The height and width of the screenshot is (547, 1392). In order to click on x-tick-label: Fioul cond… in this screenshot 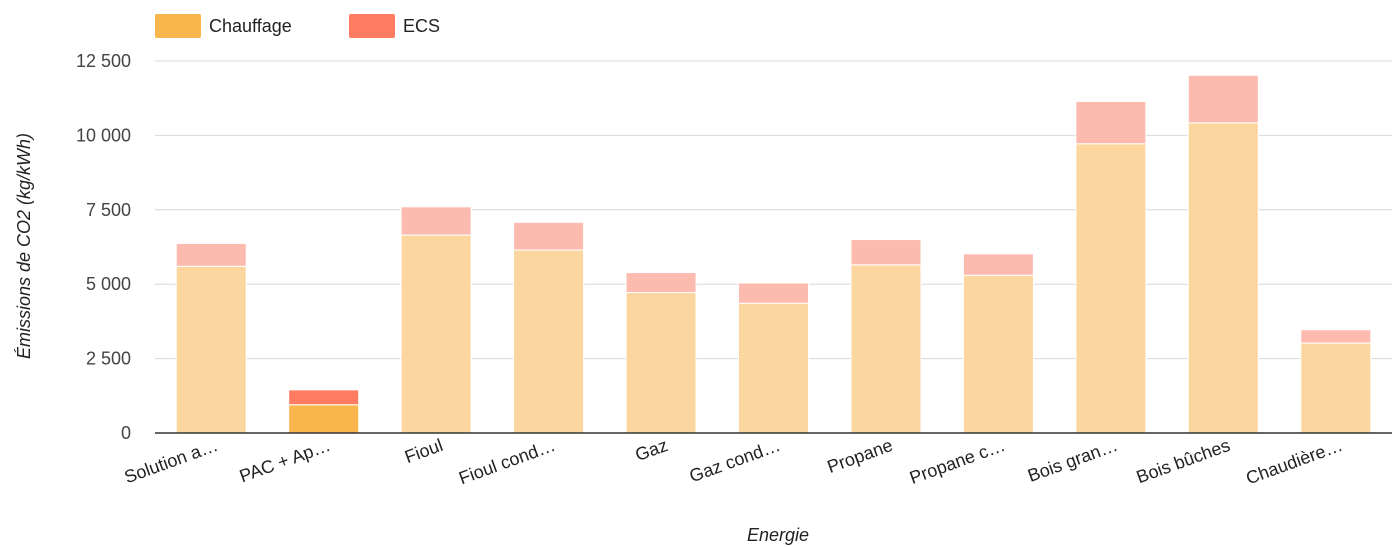, I will do `click(507, 461)`.